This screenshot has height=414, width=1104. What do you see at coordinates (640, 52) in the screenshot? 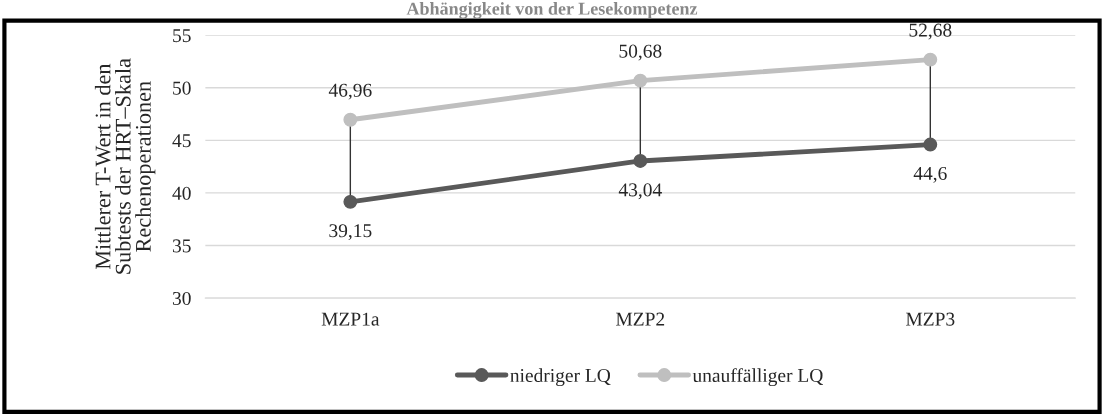
I see `data-label: 50,68` at bounding box center [640, 52].